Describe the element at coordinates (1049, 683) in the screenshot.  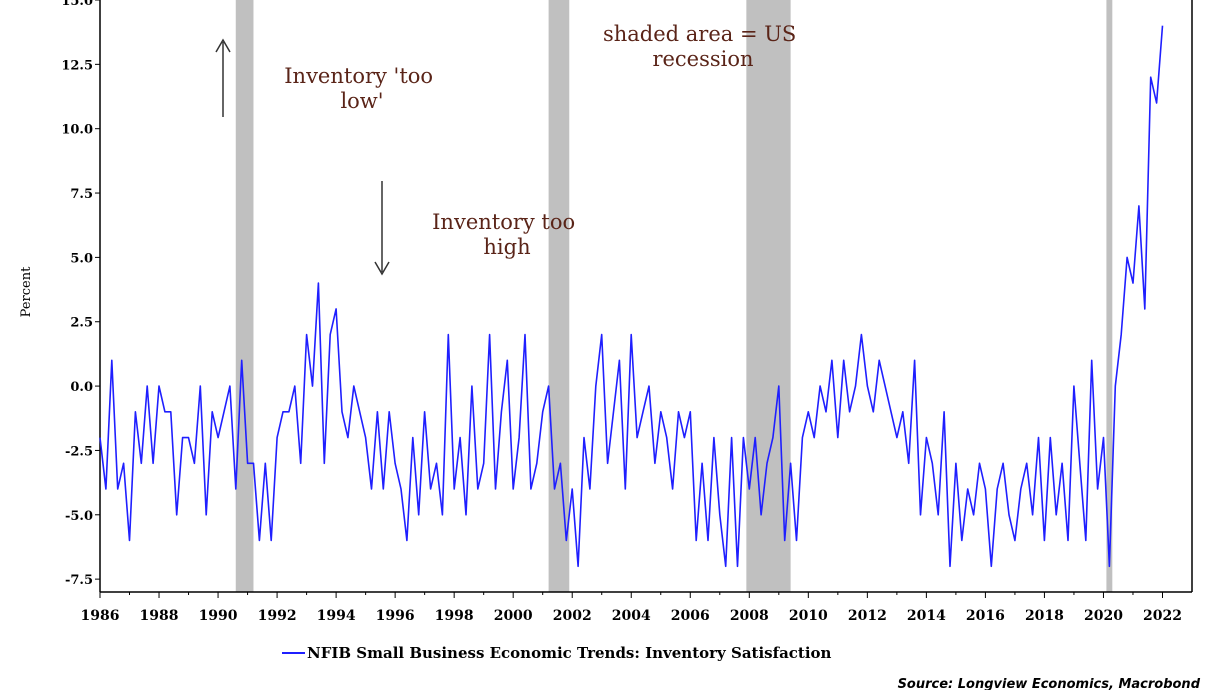
I see `source-note: Source: Longview Economics, Macrobond` at that location.